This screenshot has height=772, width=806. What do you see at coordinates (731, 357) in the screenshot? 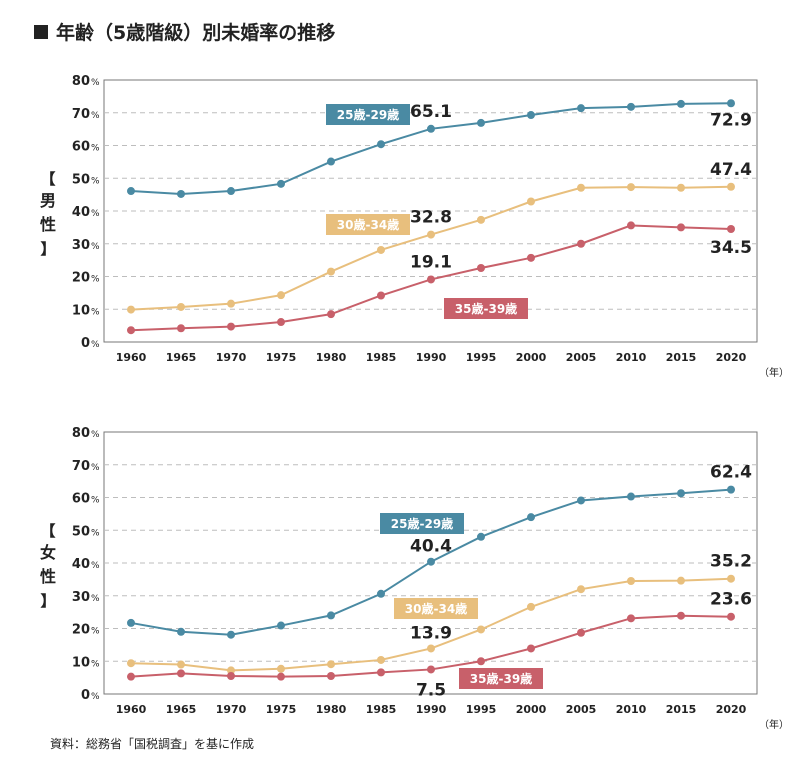
I see `male-x-tick-label: 2020` at bounding box center [731, 357].